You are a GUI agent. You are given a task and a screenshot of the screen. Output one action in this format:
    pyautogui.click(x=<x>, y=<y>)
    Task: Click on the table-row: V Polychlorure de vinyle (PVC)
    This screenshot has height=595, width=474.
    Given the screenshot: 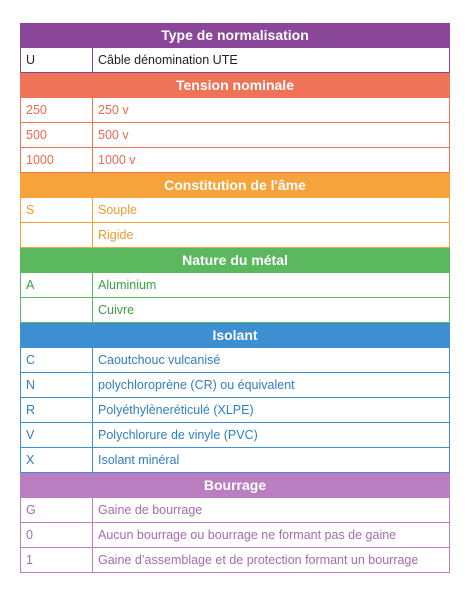 What is the action you would take?
    pyautogui.click(x=235, y=435)
    